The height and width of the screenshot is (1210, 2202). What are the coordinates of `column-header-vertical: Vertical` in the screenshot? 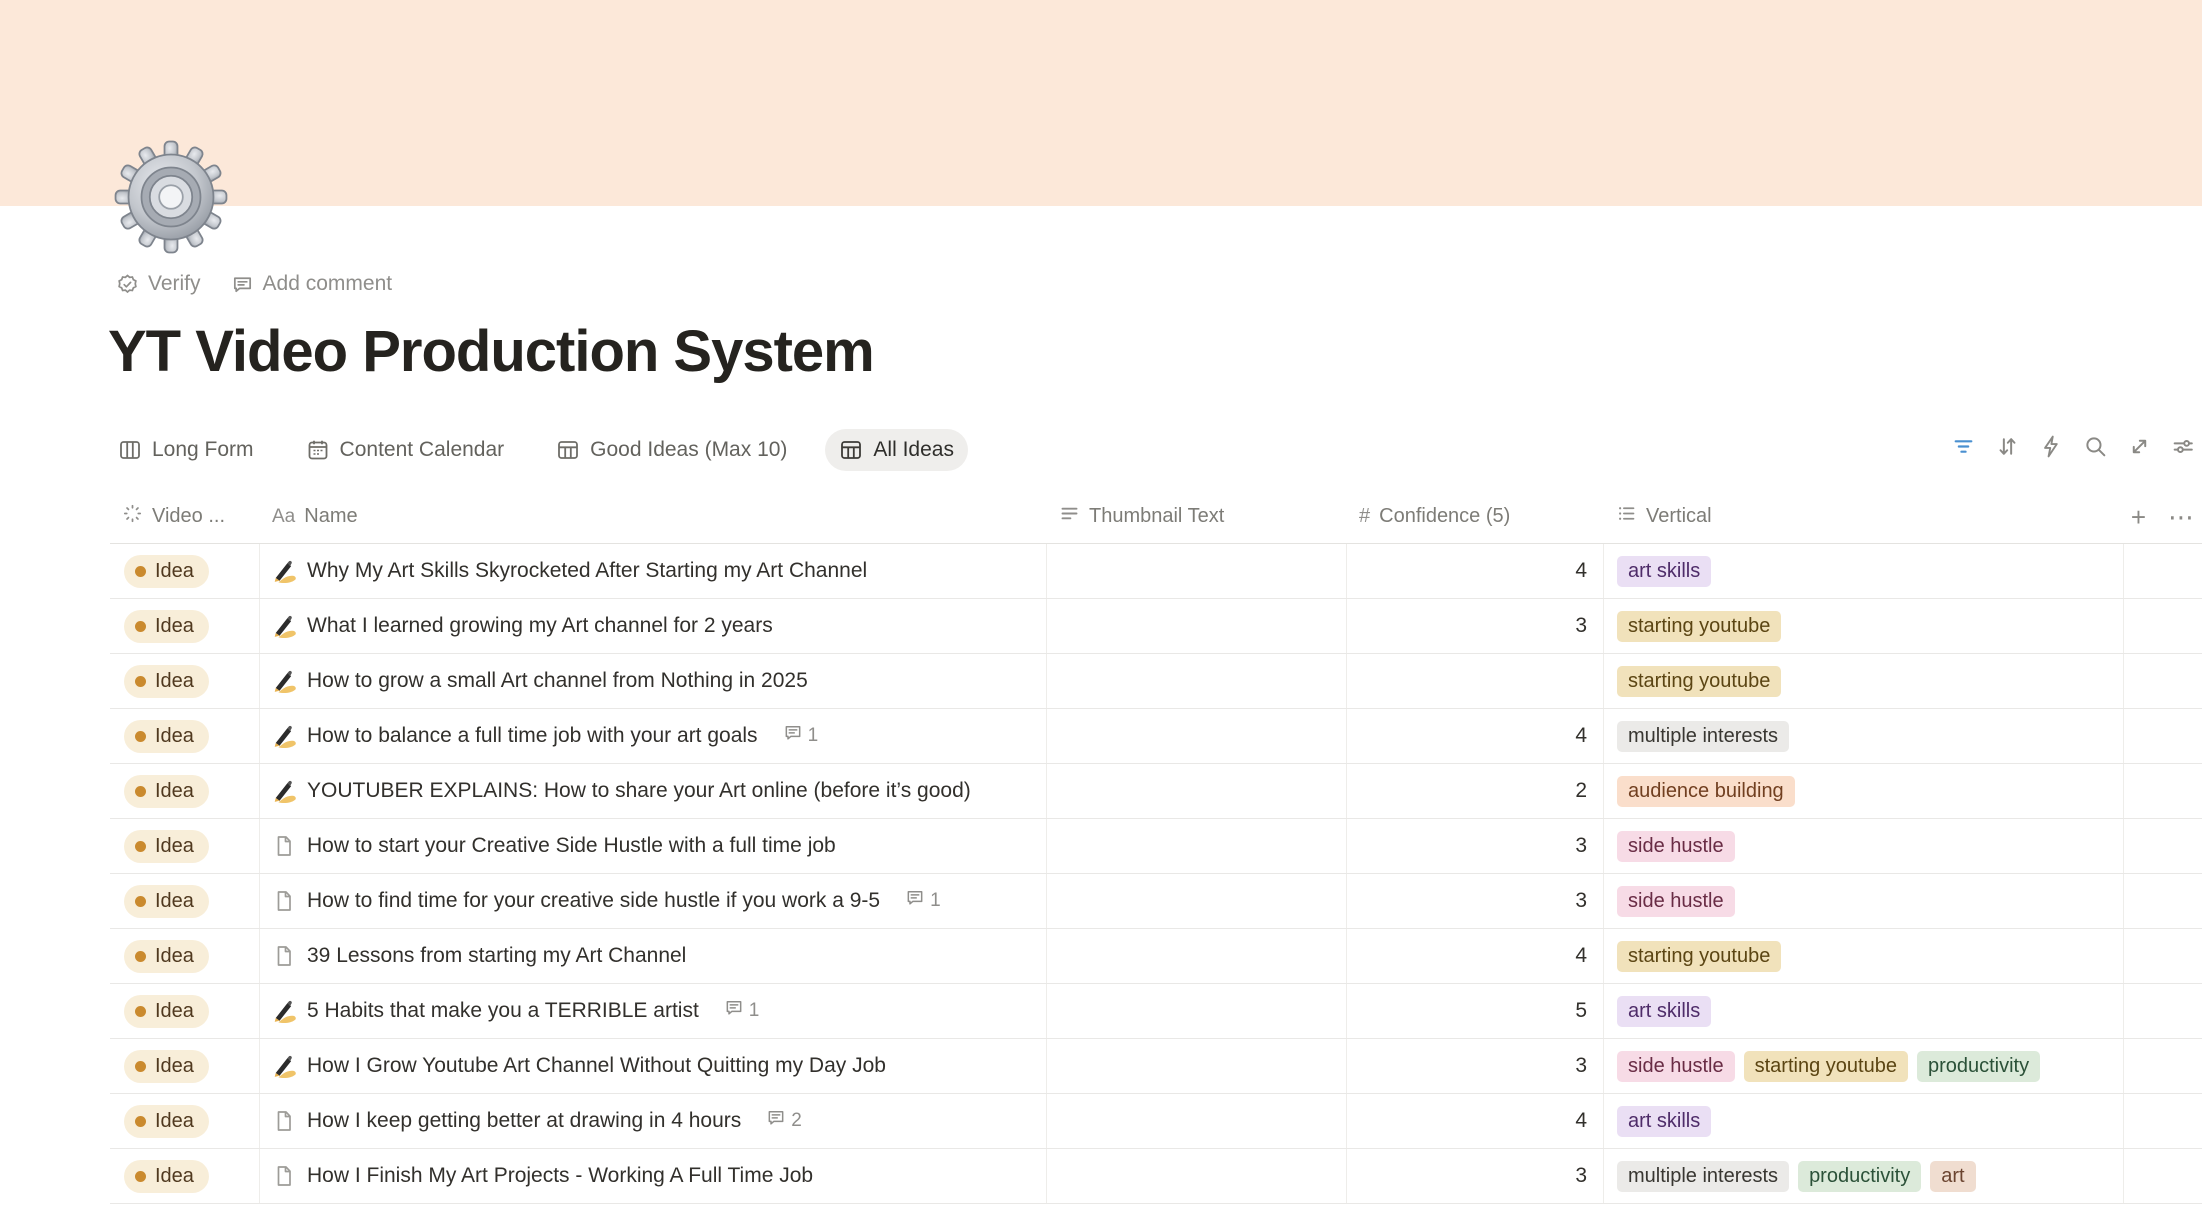 It's located at (1864, 516).